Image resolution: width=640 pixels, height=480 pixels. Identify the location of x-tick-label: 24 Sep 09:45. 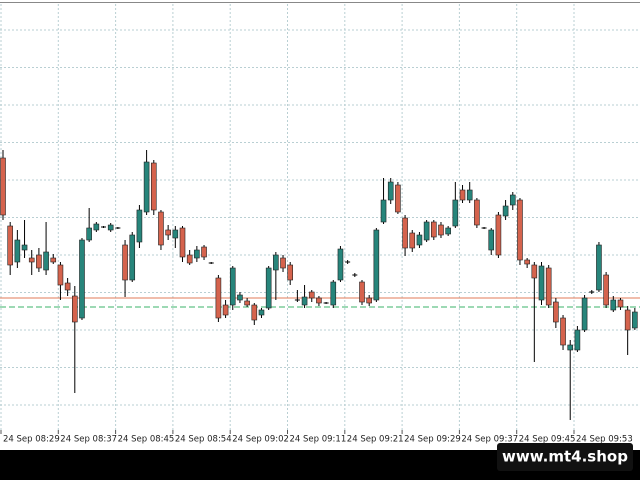
(547, 440).